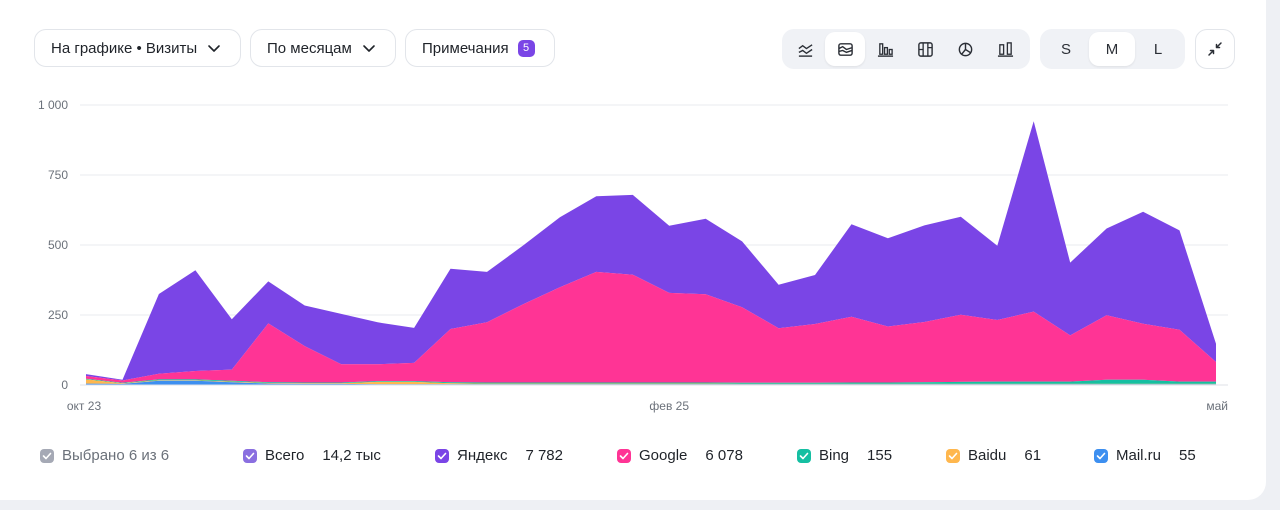  I want to click on legend-item-value: 61, so click(1033, 455).